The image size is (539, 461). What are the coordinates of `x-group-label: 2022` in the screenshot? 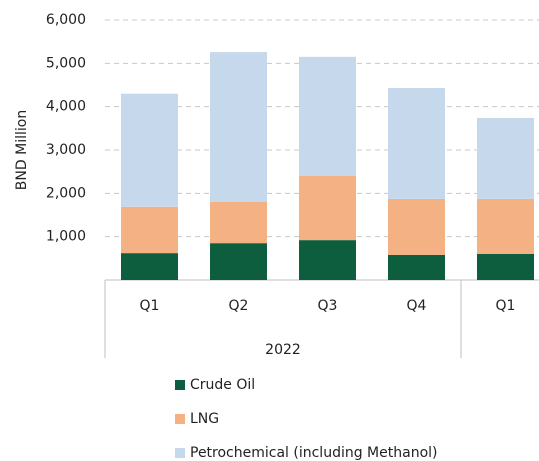 It's located at (283, 350).